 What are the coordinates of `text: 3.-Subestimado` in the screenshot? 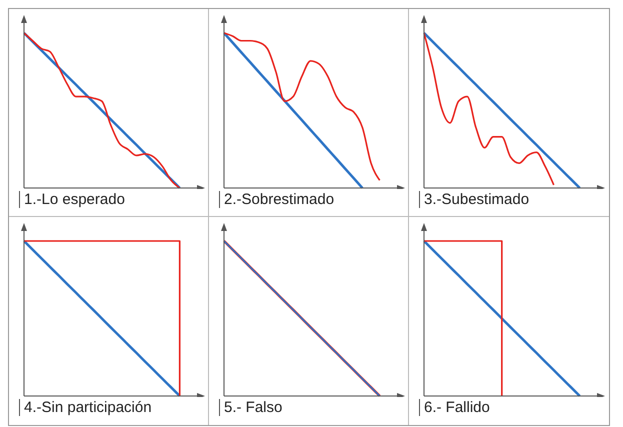 It's located at (474, 199).